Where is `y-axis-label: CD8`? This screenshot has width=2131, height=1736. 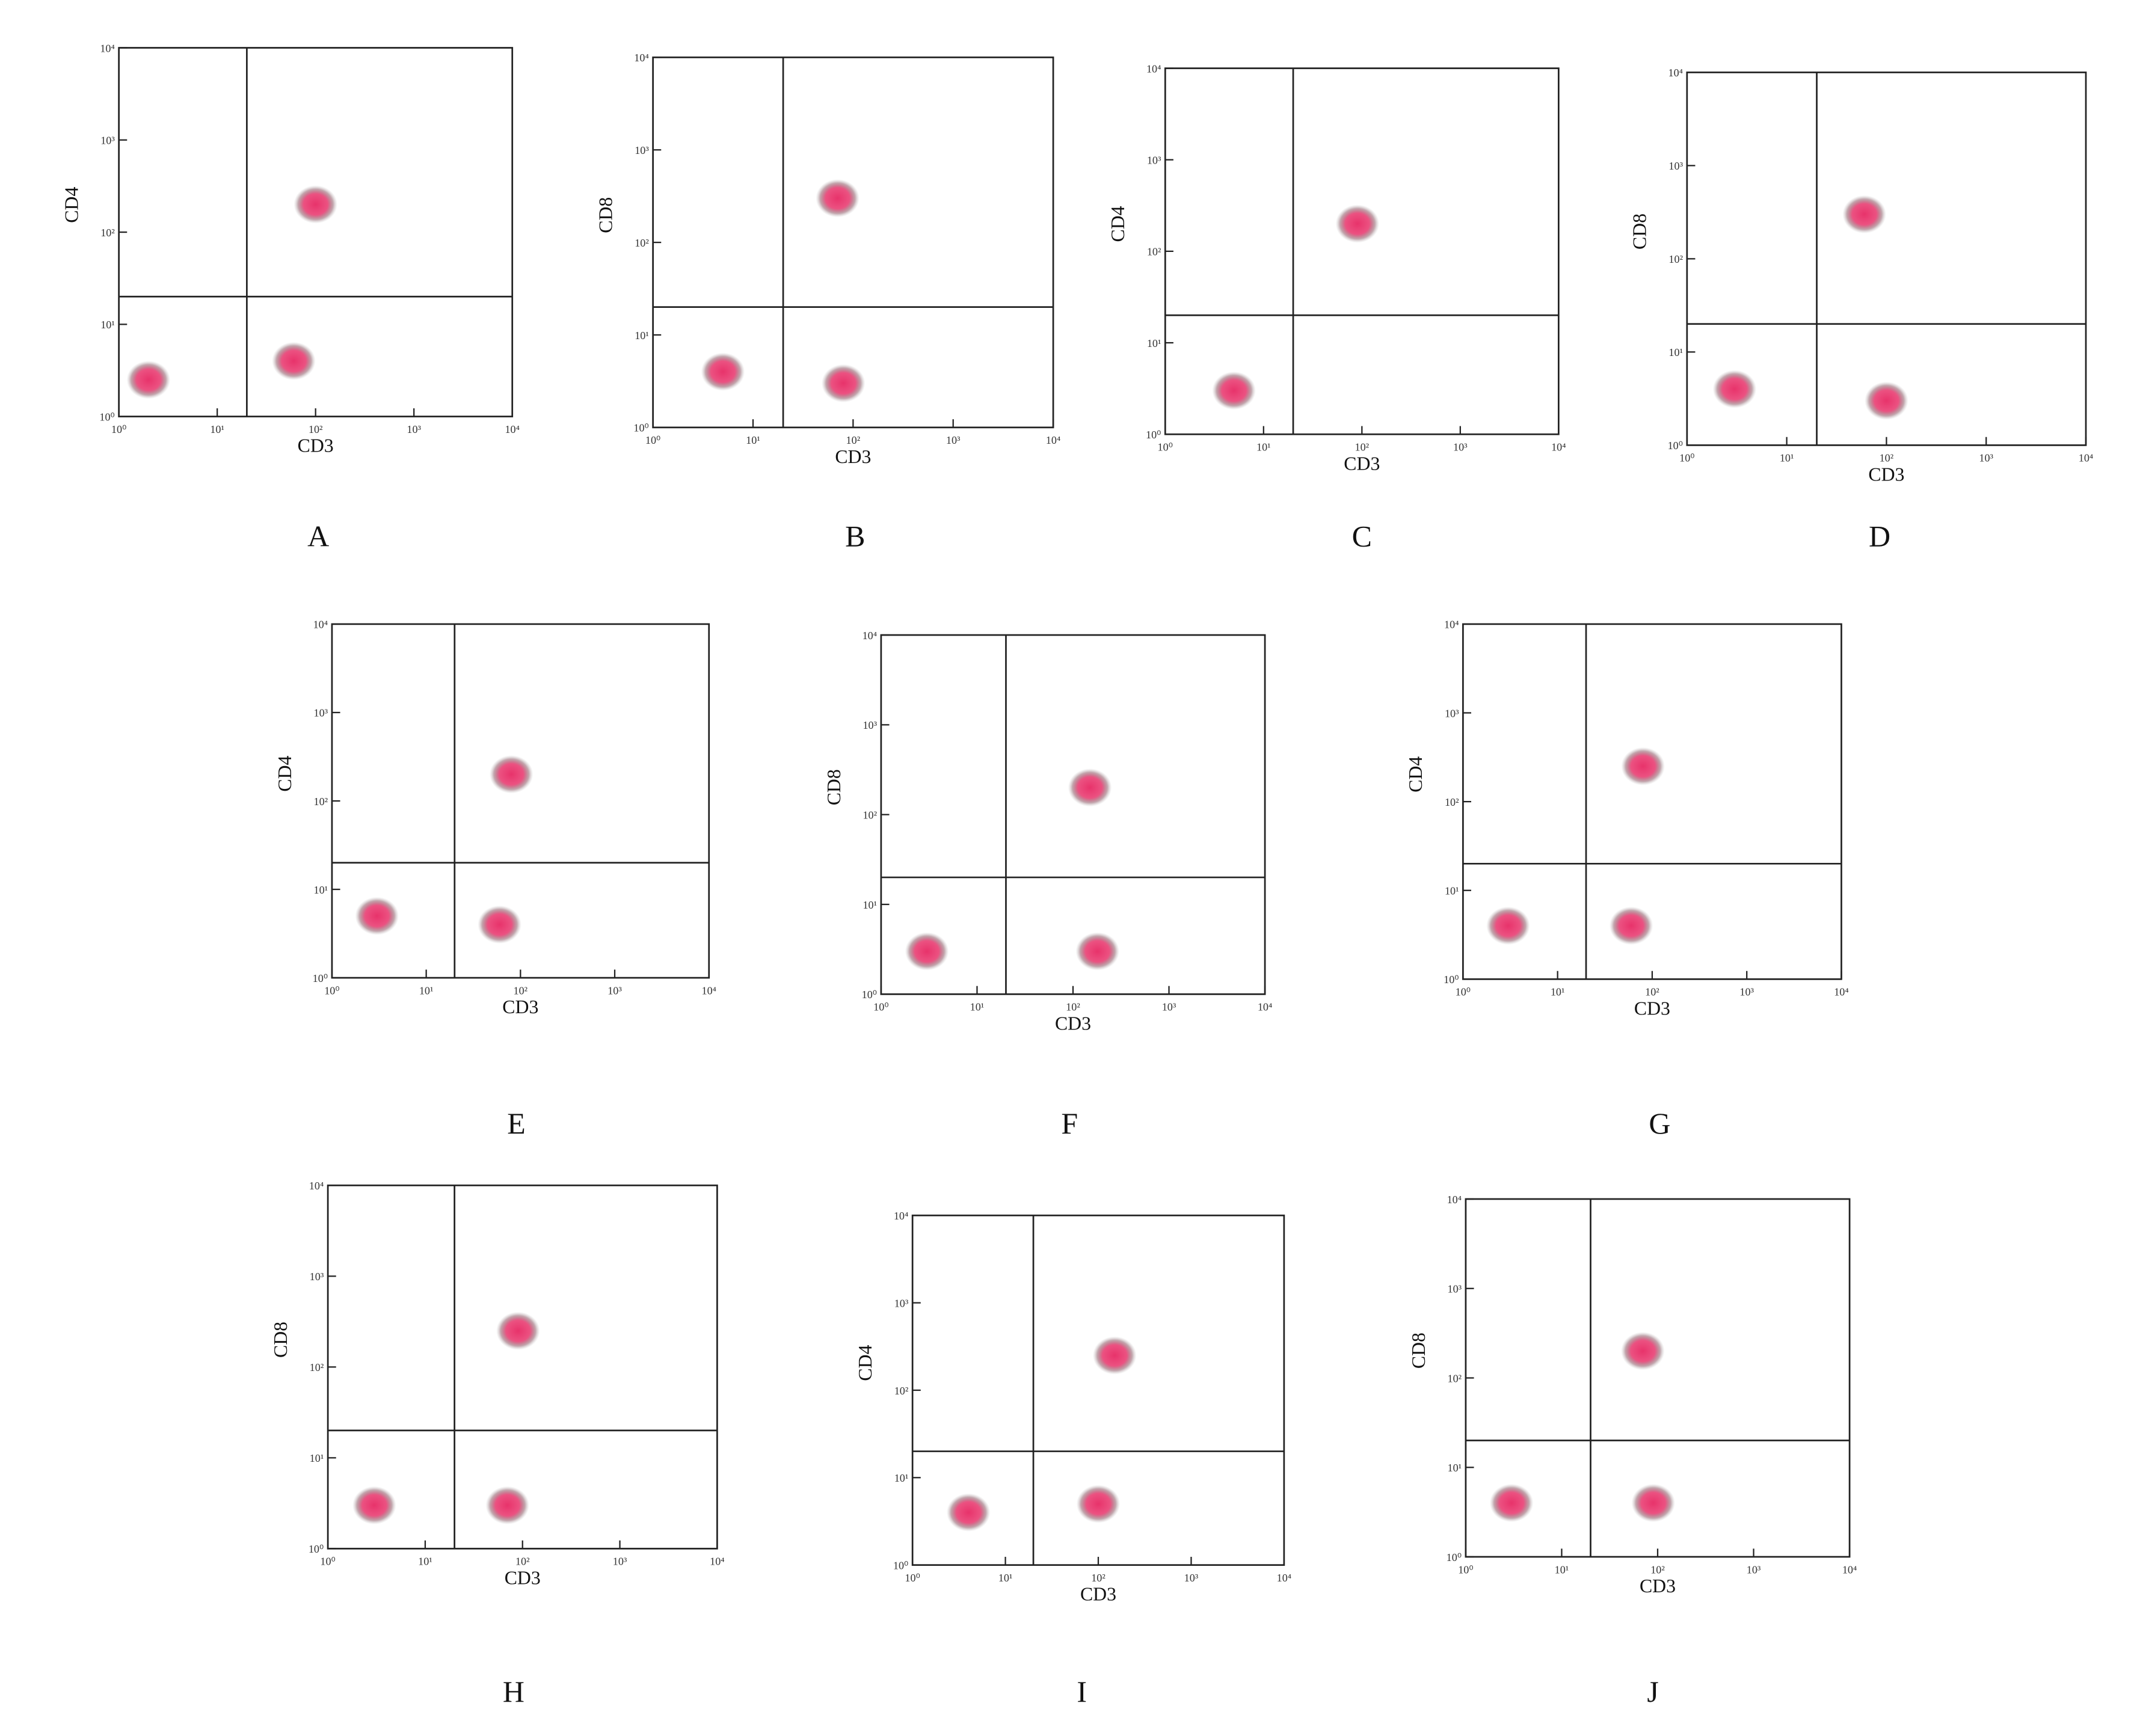 y-axis-label: CD8 is located at coordinates (280, 1340).